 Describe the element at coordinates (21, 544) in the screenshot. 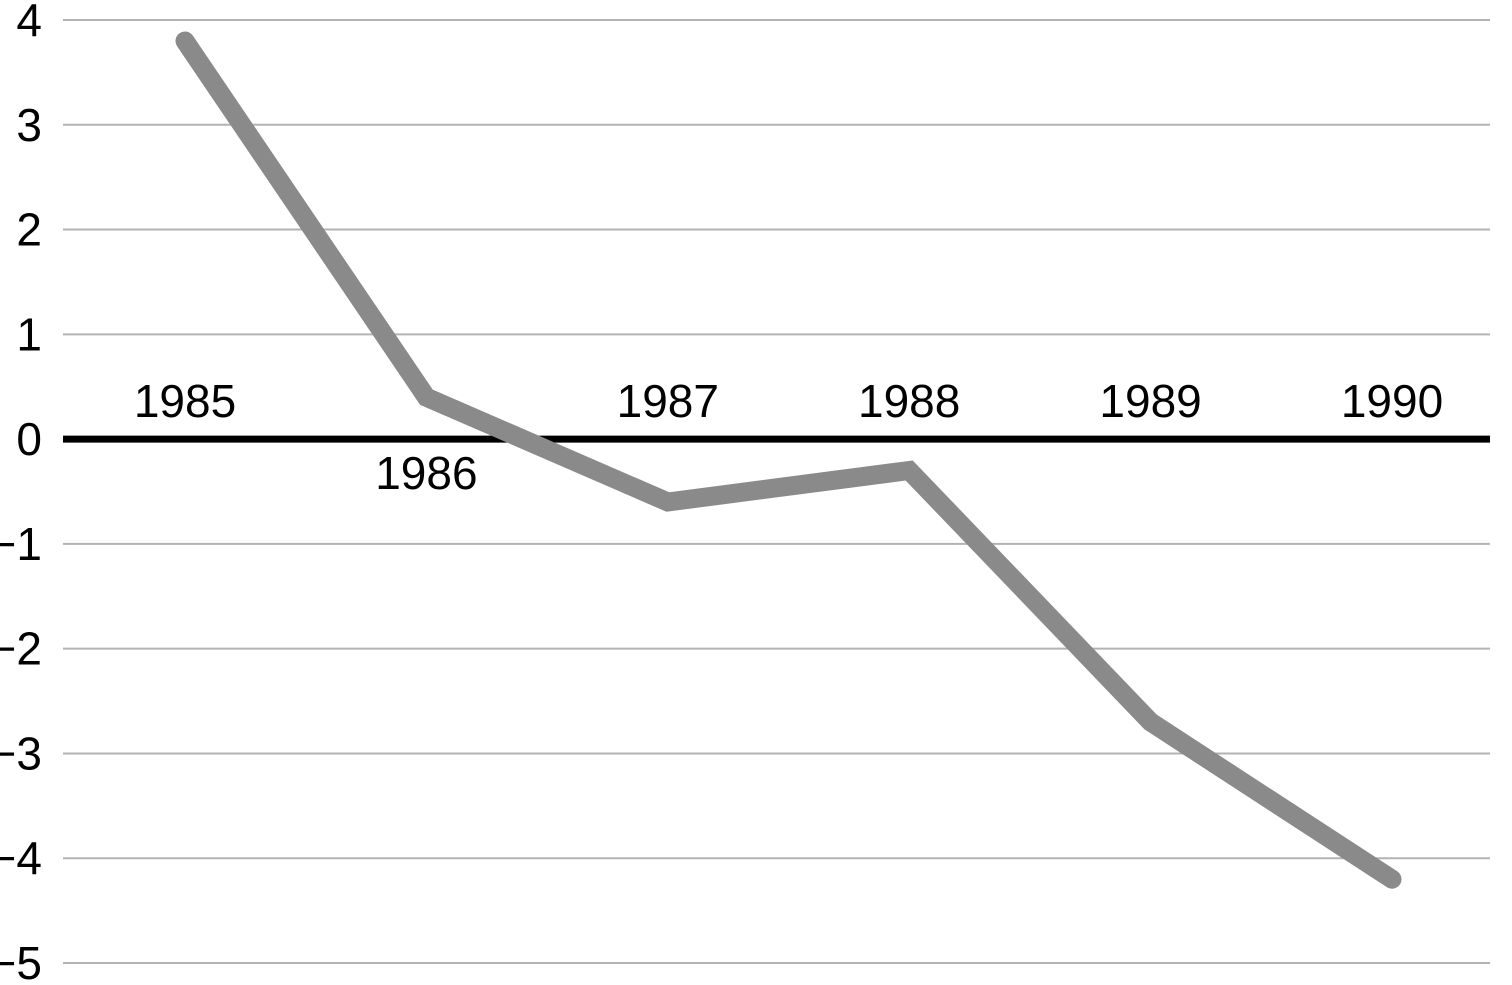

I see `y-tick-label: −1` at that location.